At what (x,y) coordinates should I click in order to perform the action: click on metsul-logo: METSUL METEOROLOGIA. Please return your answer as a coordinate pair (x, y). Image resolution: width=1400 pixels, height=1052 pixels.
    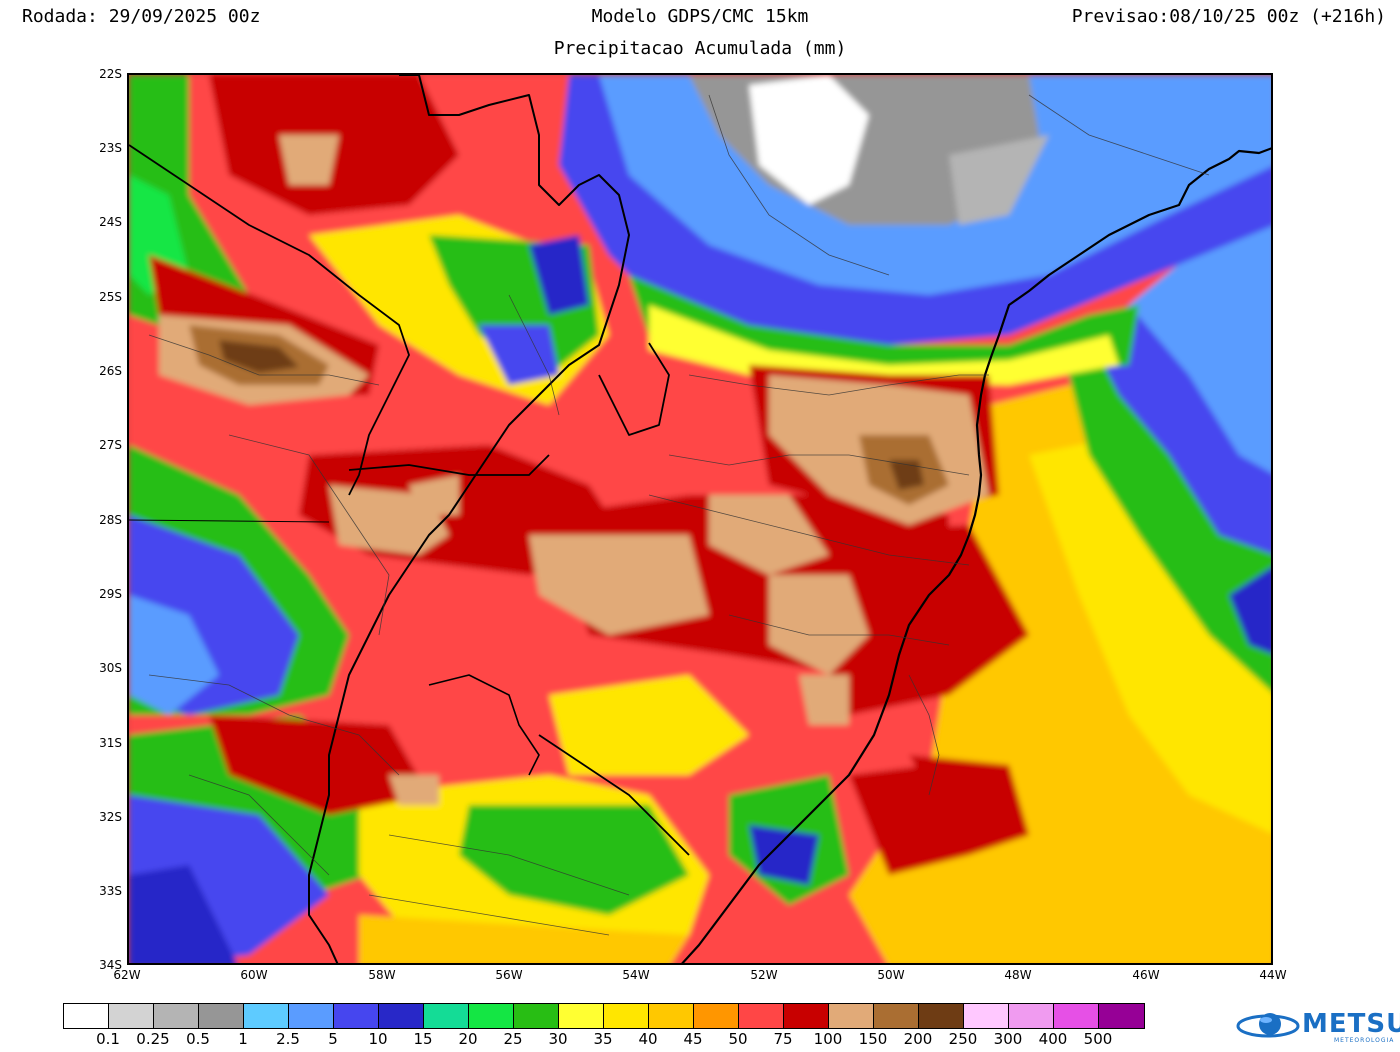
    Looking at the image, I should click on (1318, 1026).